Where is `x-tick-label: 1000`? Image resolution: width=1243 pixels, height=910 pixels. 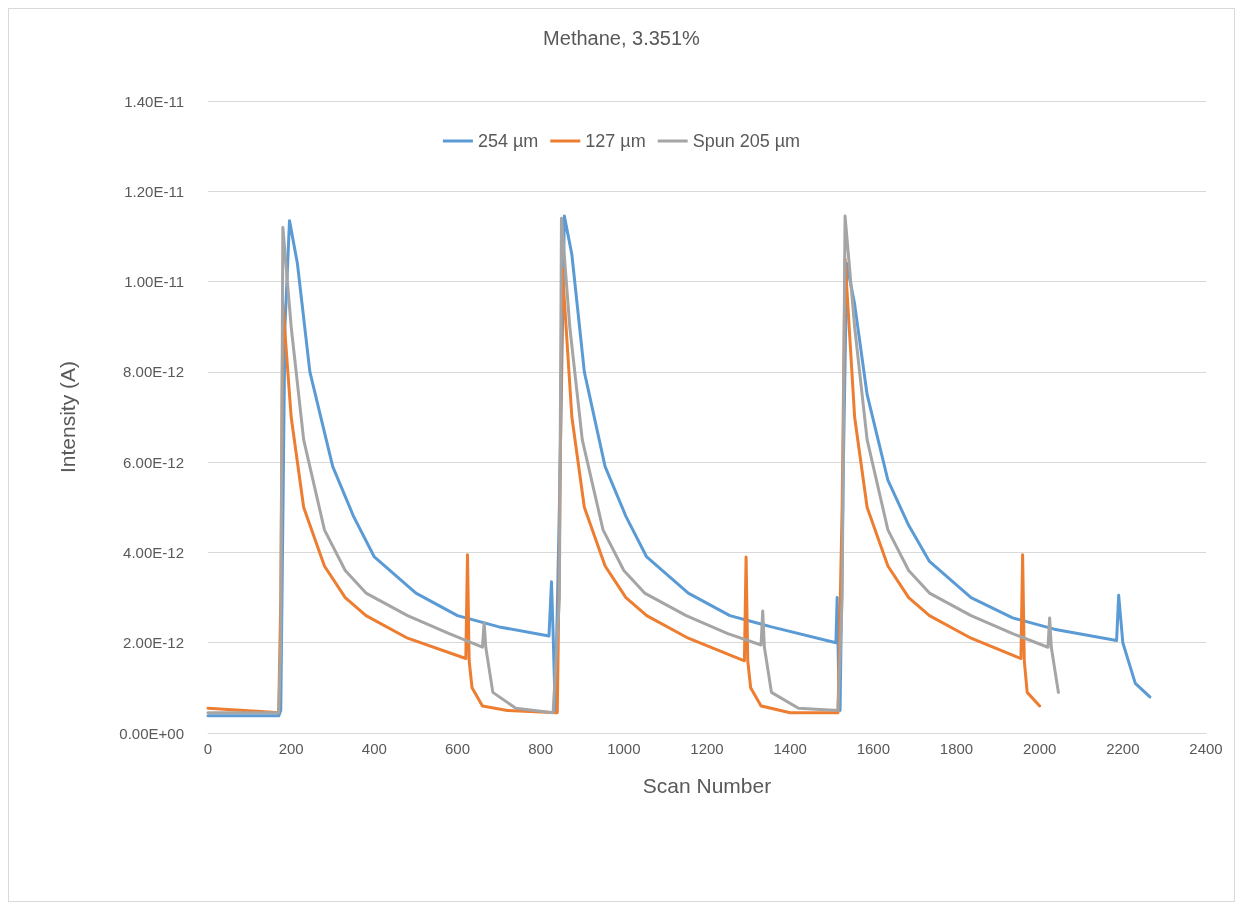 x-tick-label: 1000 is located at coordinates (624, 748).